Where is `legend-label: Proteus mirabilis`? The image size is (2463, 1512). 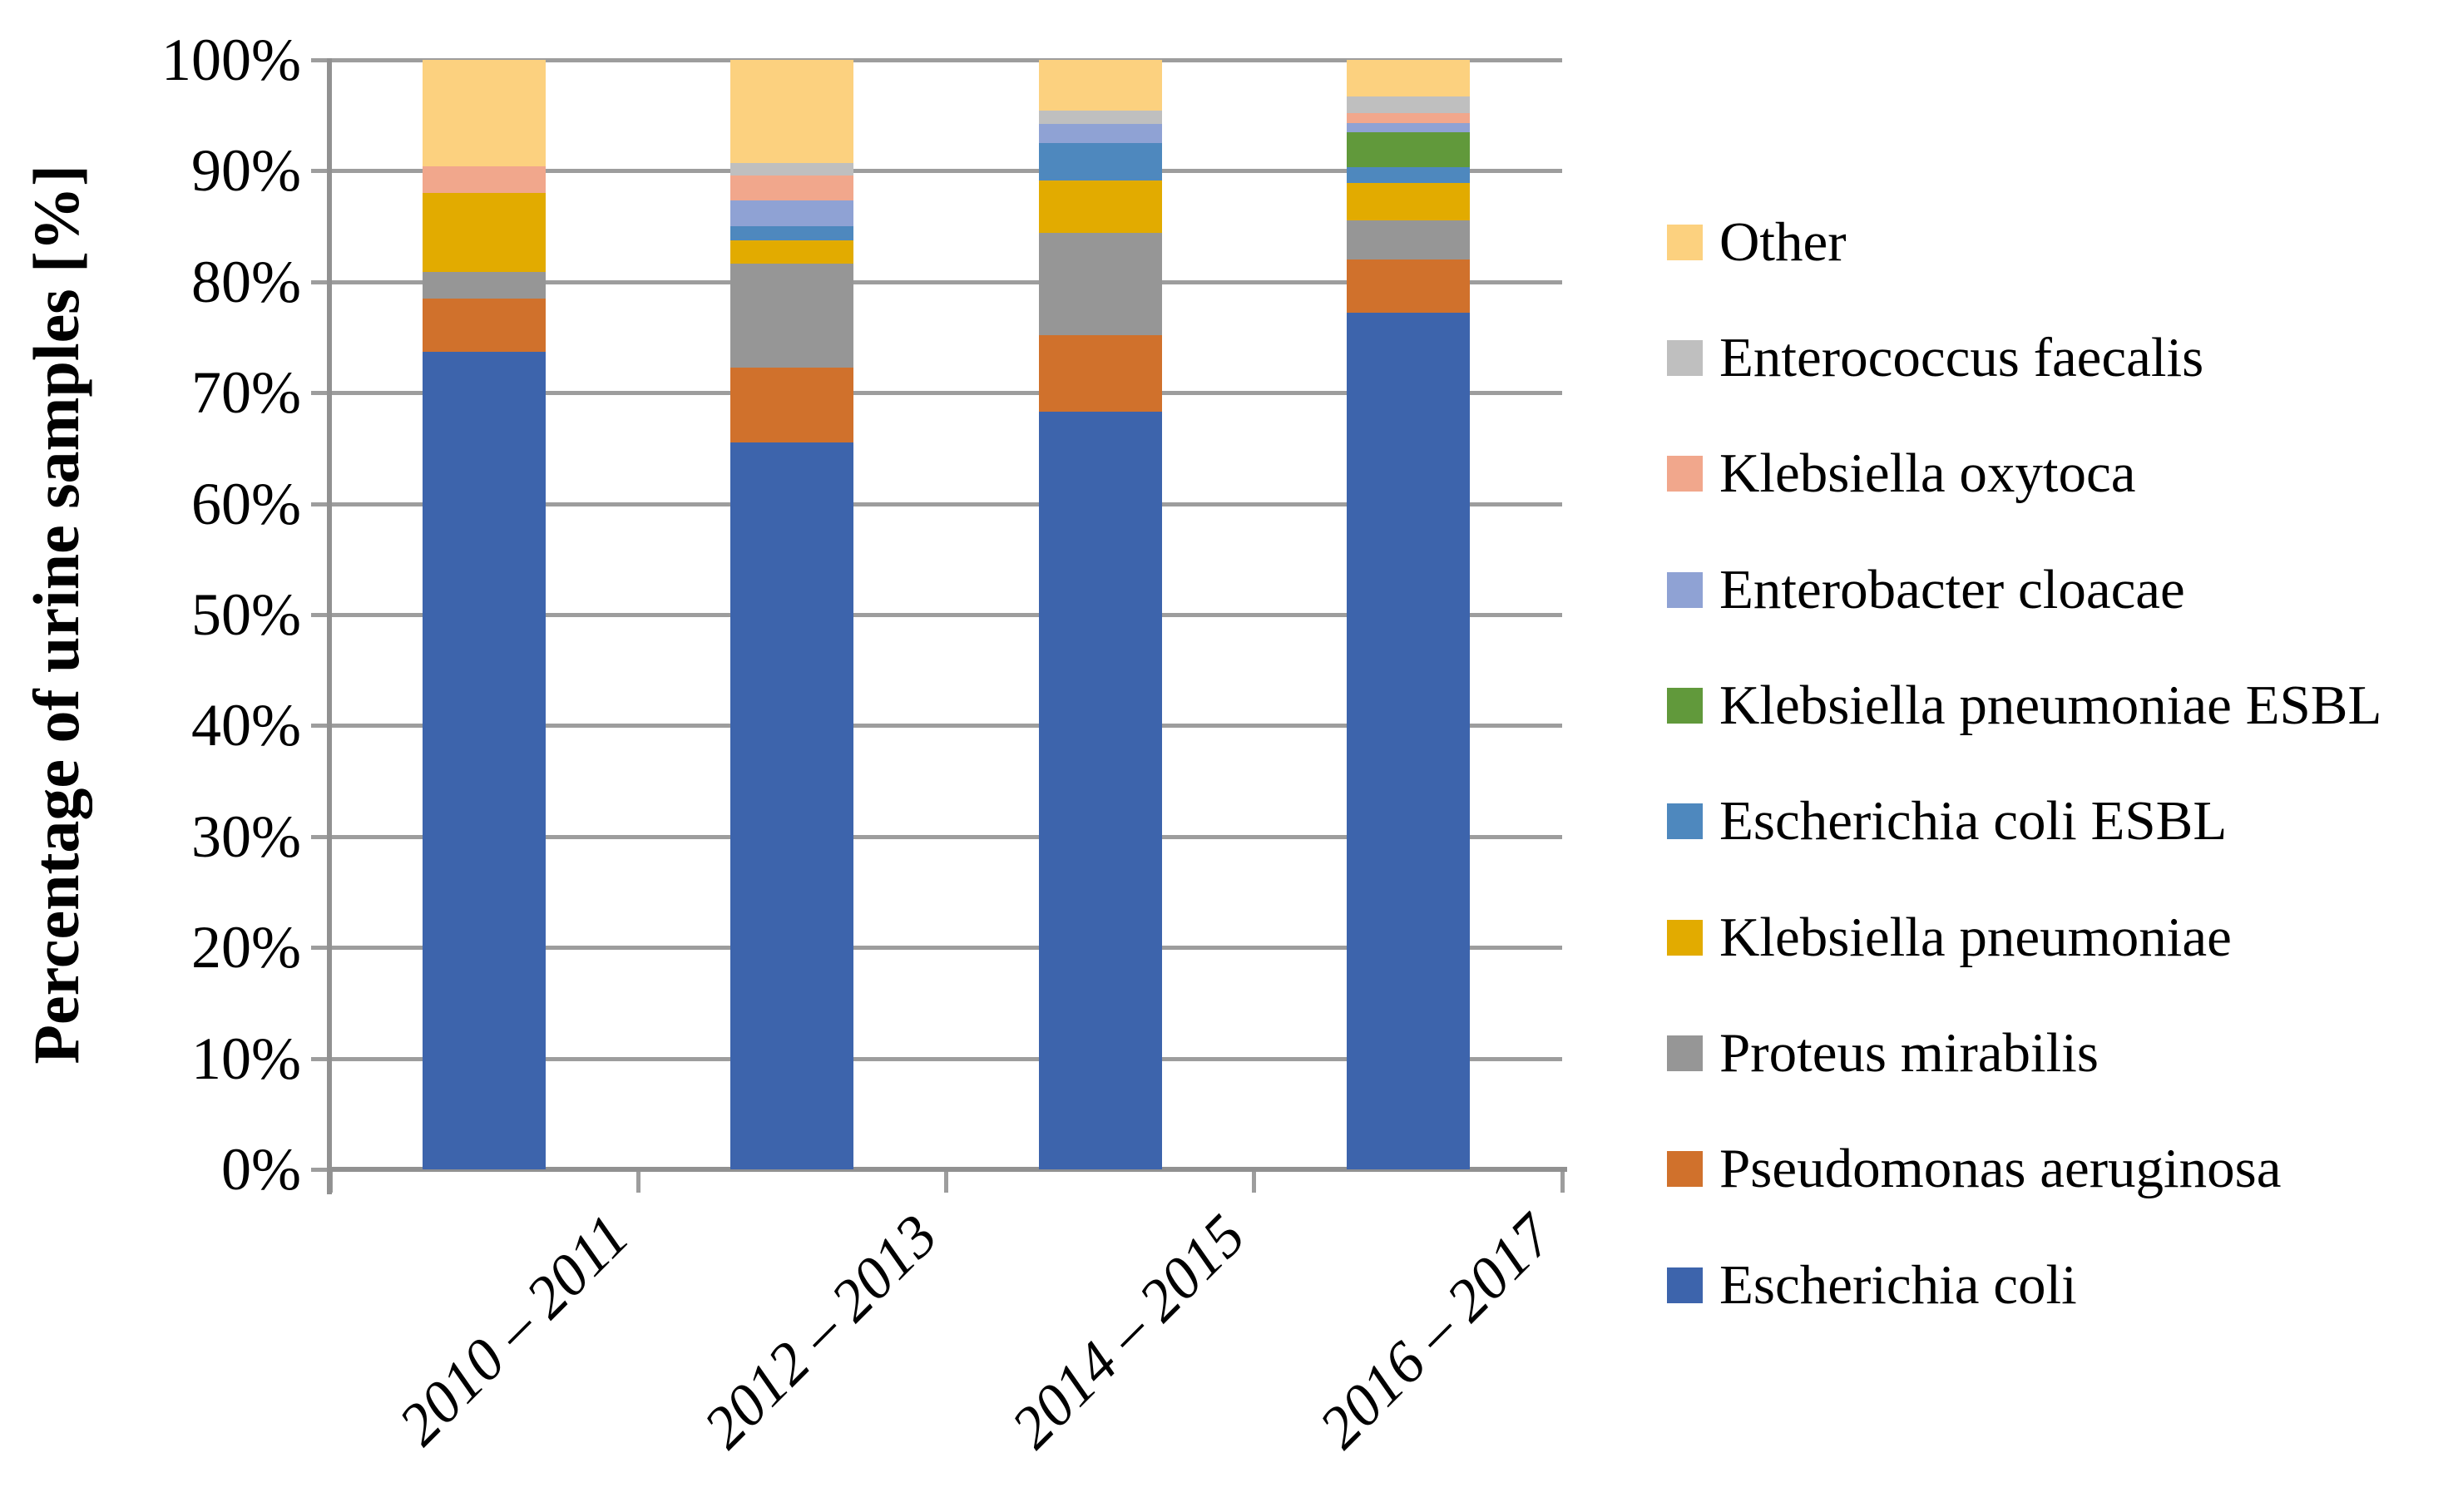
legend-label: Proteus mirabilis is located at coordinates (1909, 1052).